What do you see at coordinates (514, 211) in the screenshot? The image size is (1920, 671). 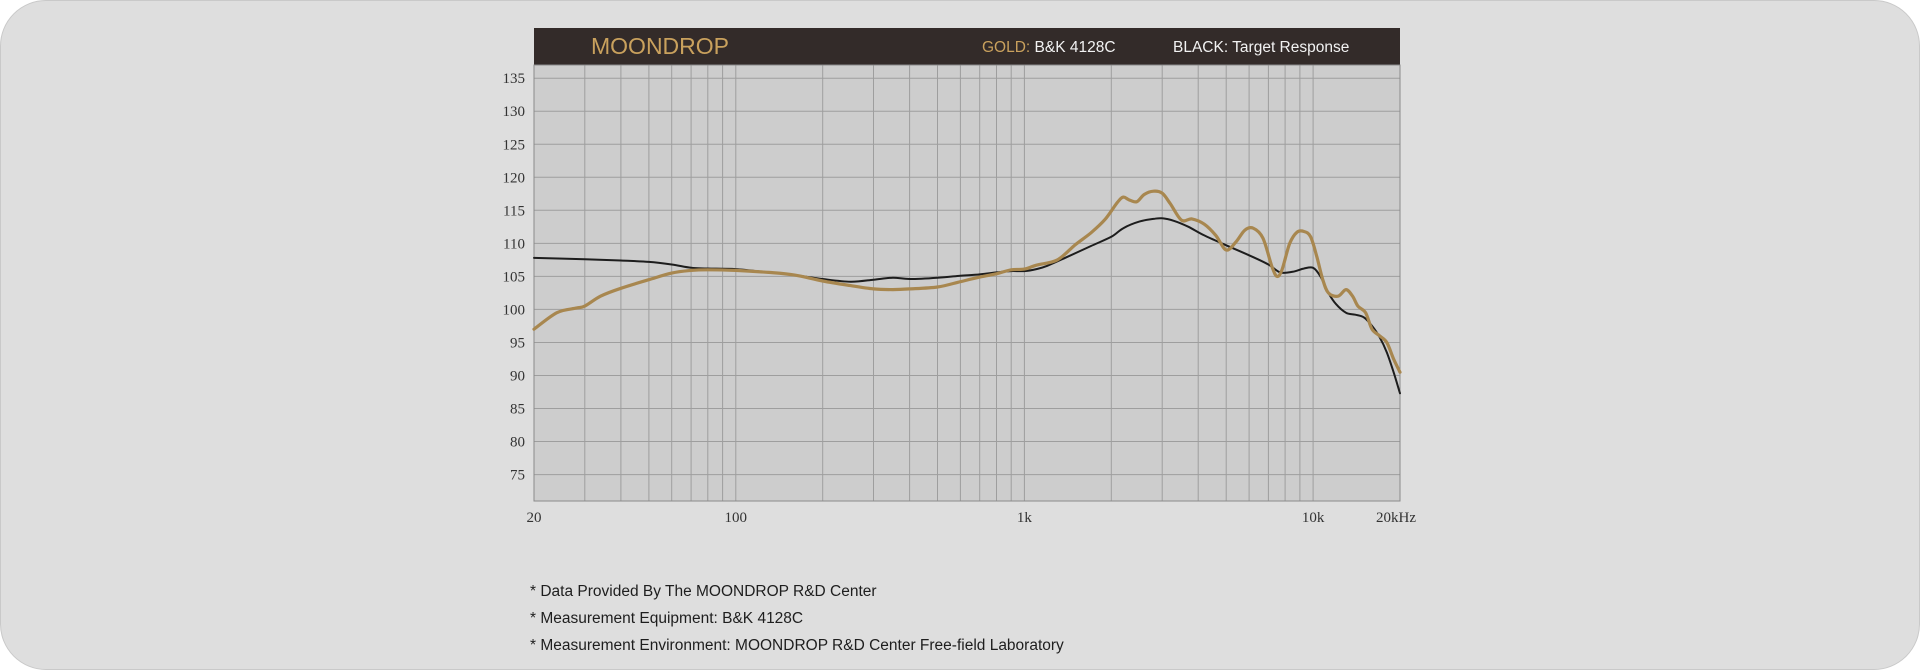 I see `y-tick-label: 115` at bounding box center [514, 211].